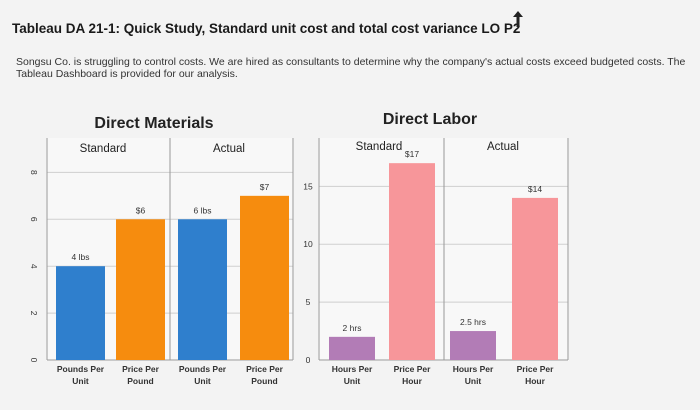 The width and height of the screenshot is (700, 410). I want to click on dm-data-label-1: 4 lbs, so click(81, 257).